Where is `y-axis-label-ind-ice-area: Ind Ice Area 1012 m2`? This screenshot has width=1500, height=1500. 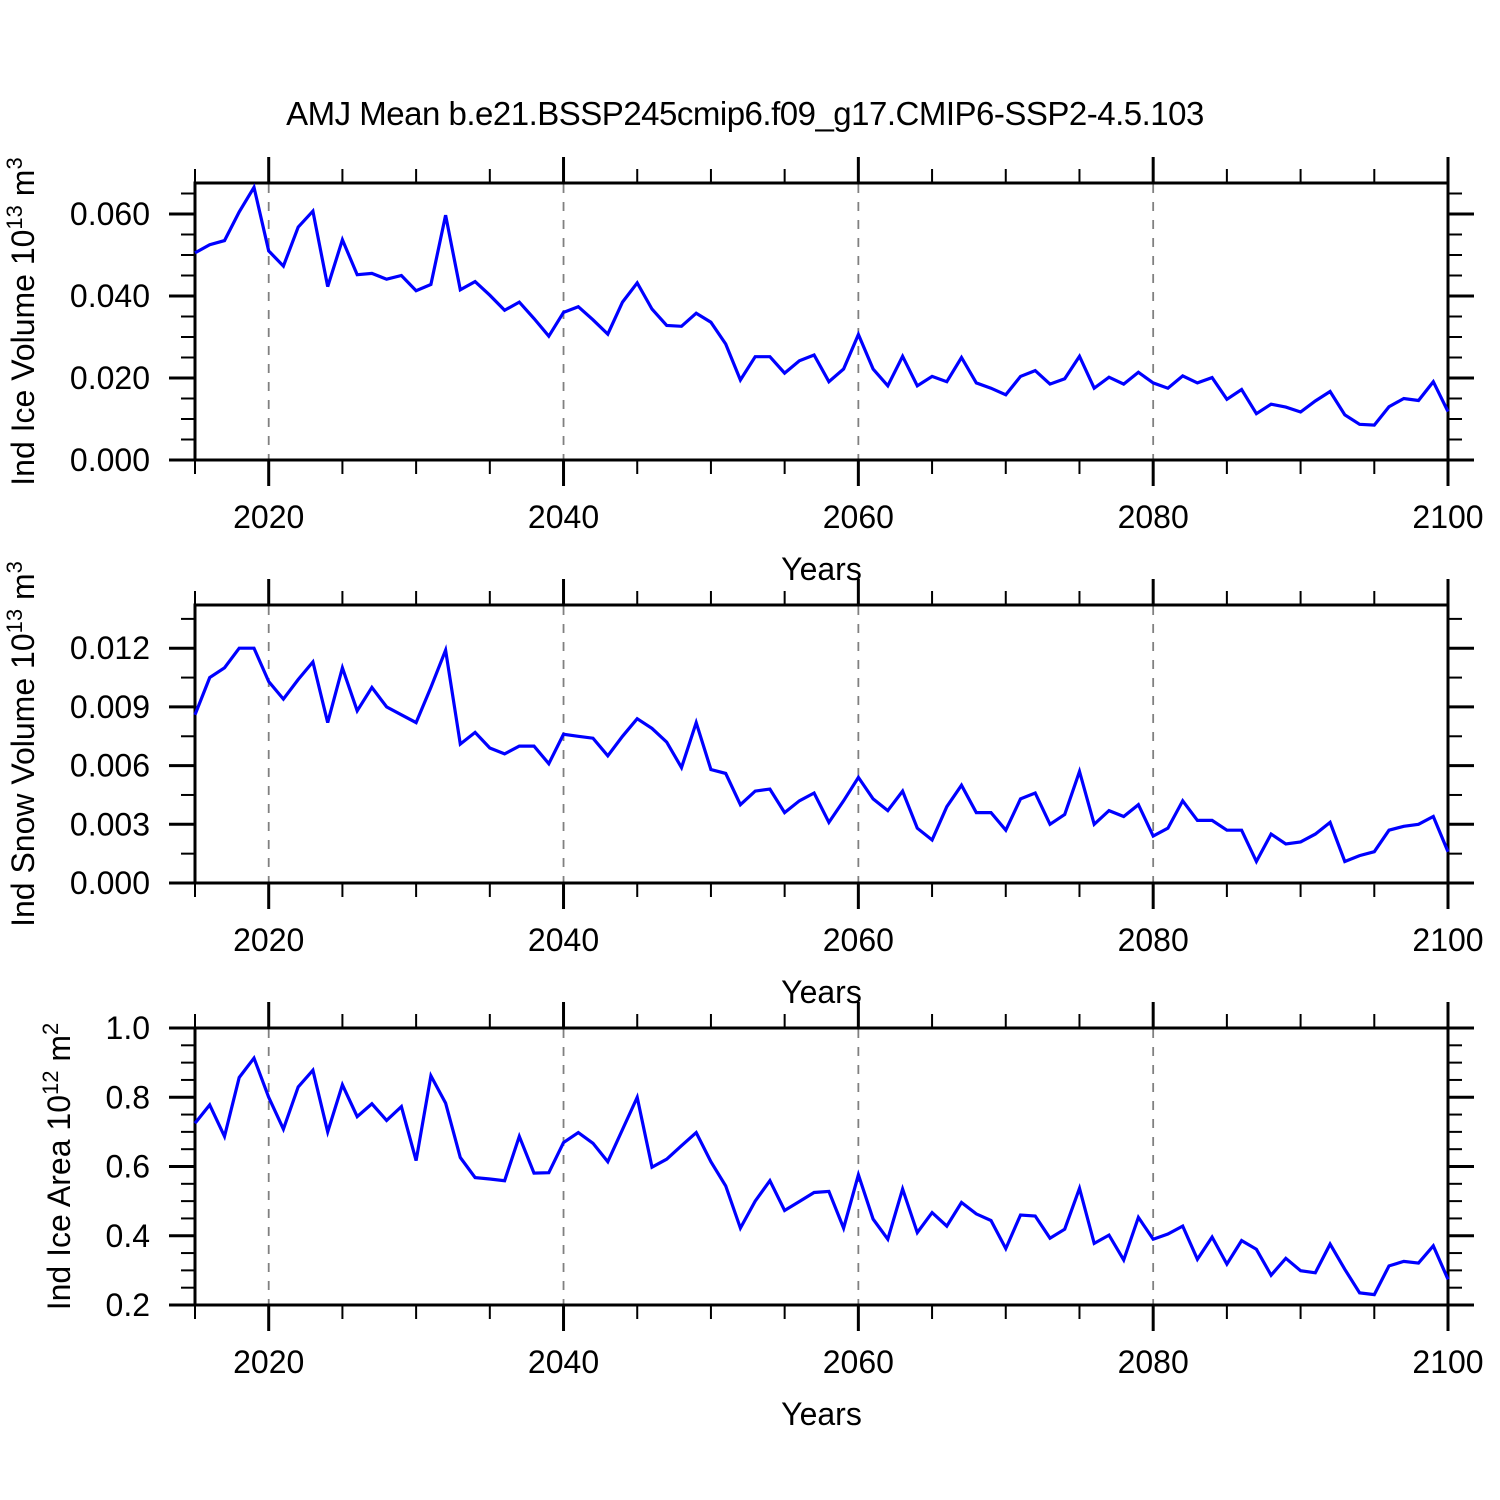 y-axis-label-ind-ice-area: Ind Ice Area 1012 m2 is located at coordinates (57, 1167).